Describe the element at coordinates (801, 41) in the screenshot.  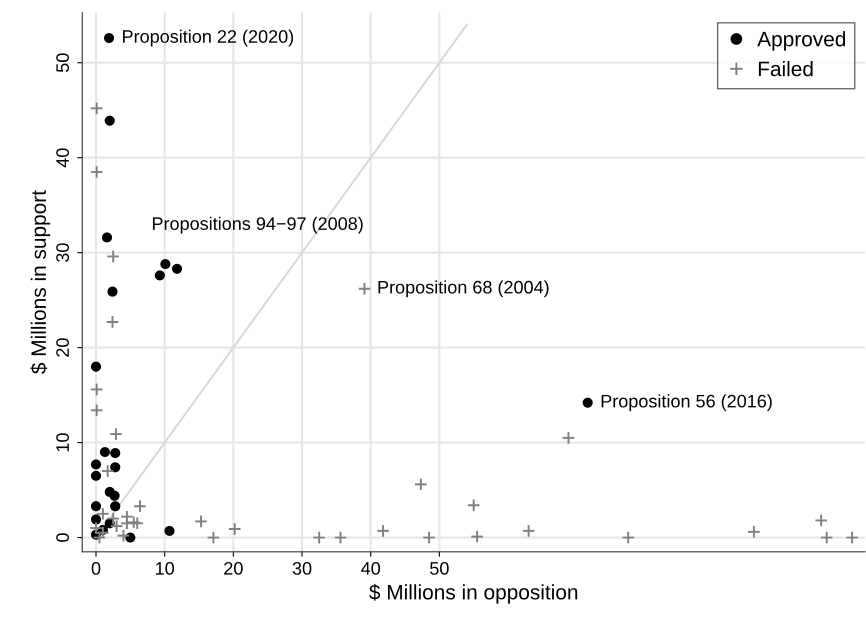
I see `legend-label: Approved` at that location.